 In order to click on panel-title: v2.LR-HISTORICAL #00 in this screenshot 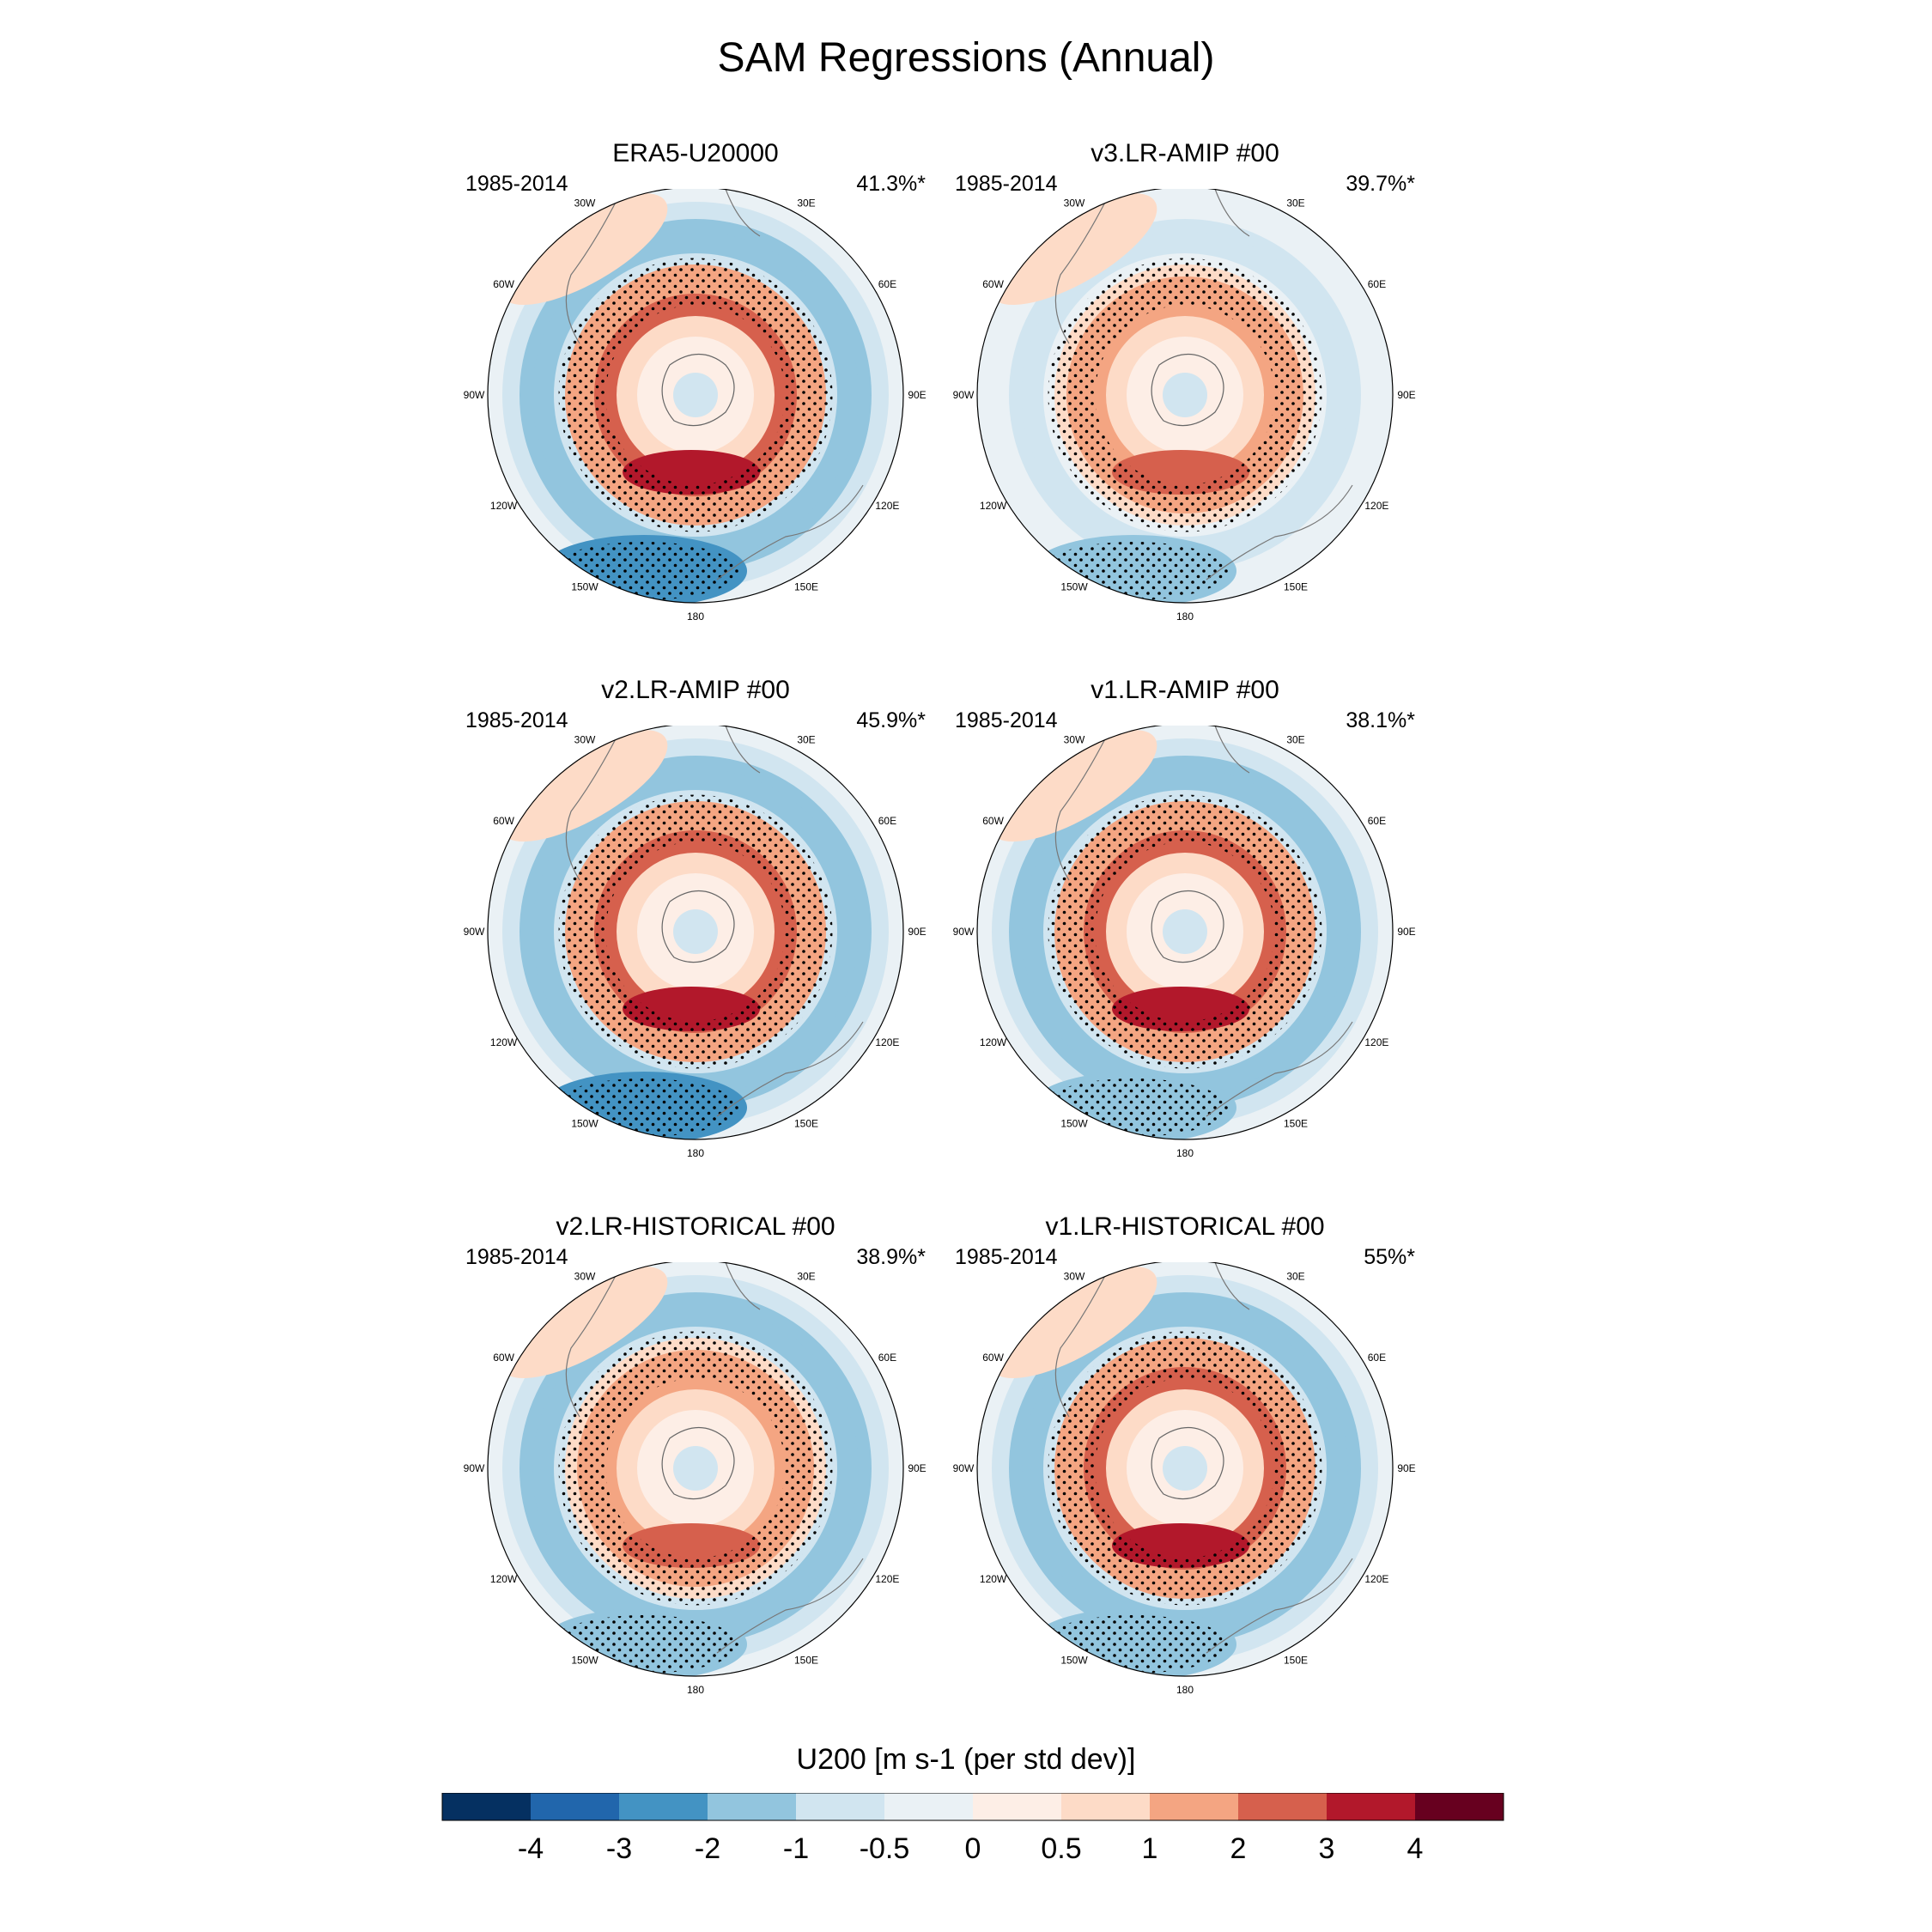, I will do `click(695, 1226)`.